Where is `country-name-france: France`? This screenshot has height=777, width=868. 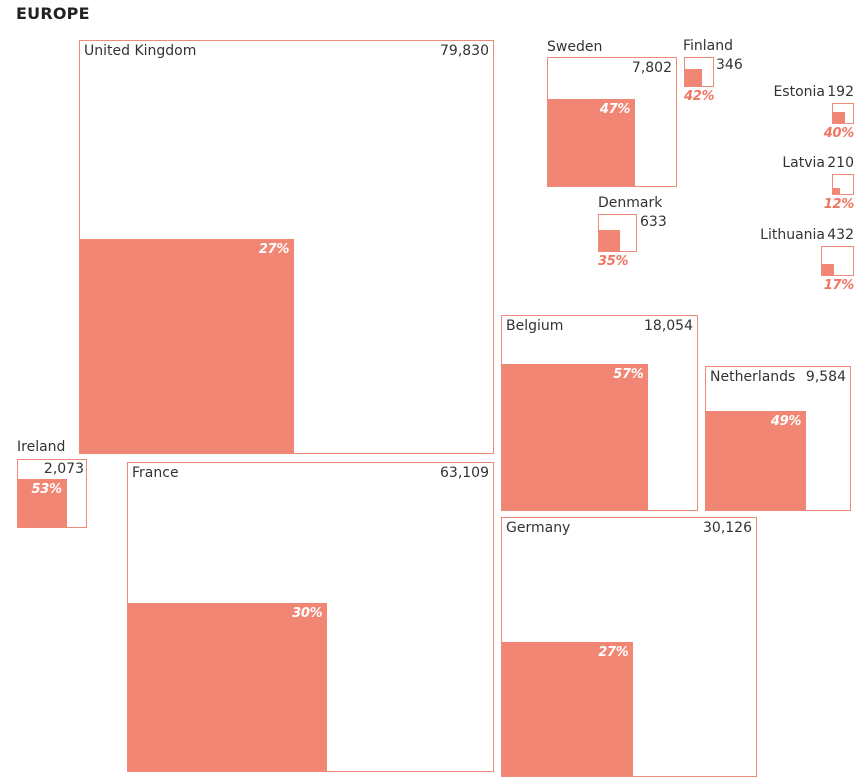
country-name-france: France is located at coordinates (155, 473).